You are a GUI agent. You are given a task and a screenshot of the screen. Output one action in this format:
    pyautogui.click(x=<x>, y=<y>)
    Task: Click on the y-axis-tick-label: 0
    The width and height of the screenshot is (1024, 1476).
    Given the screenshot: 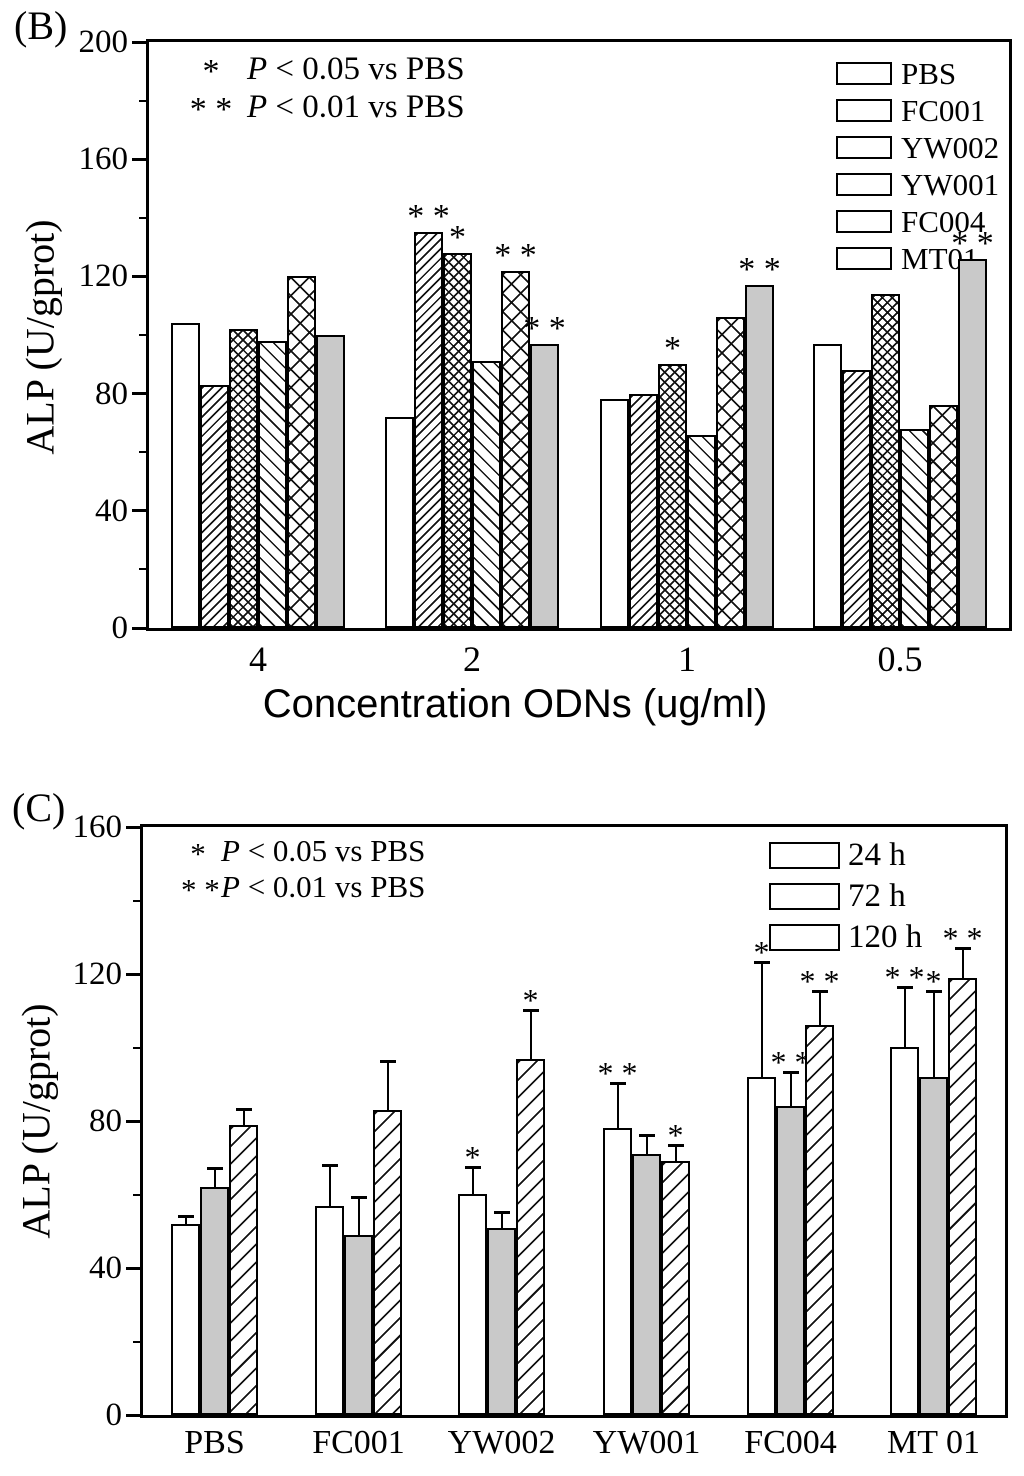 What is the action you would take?
    pyautogui.click(x=114, y=1415)
    